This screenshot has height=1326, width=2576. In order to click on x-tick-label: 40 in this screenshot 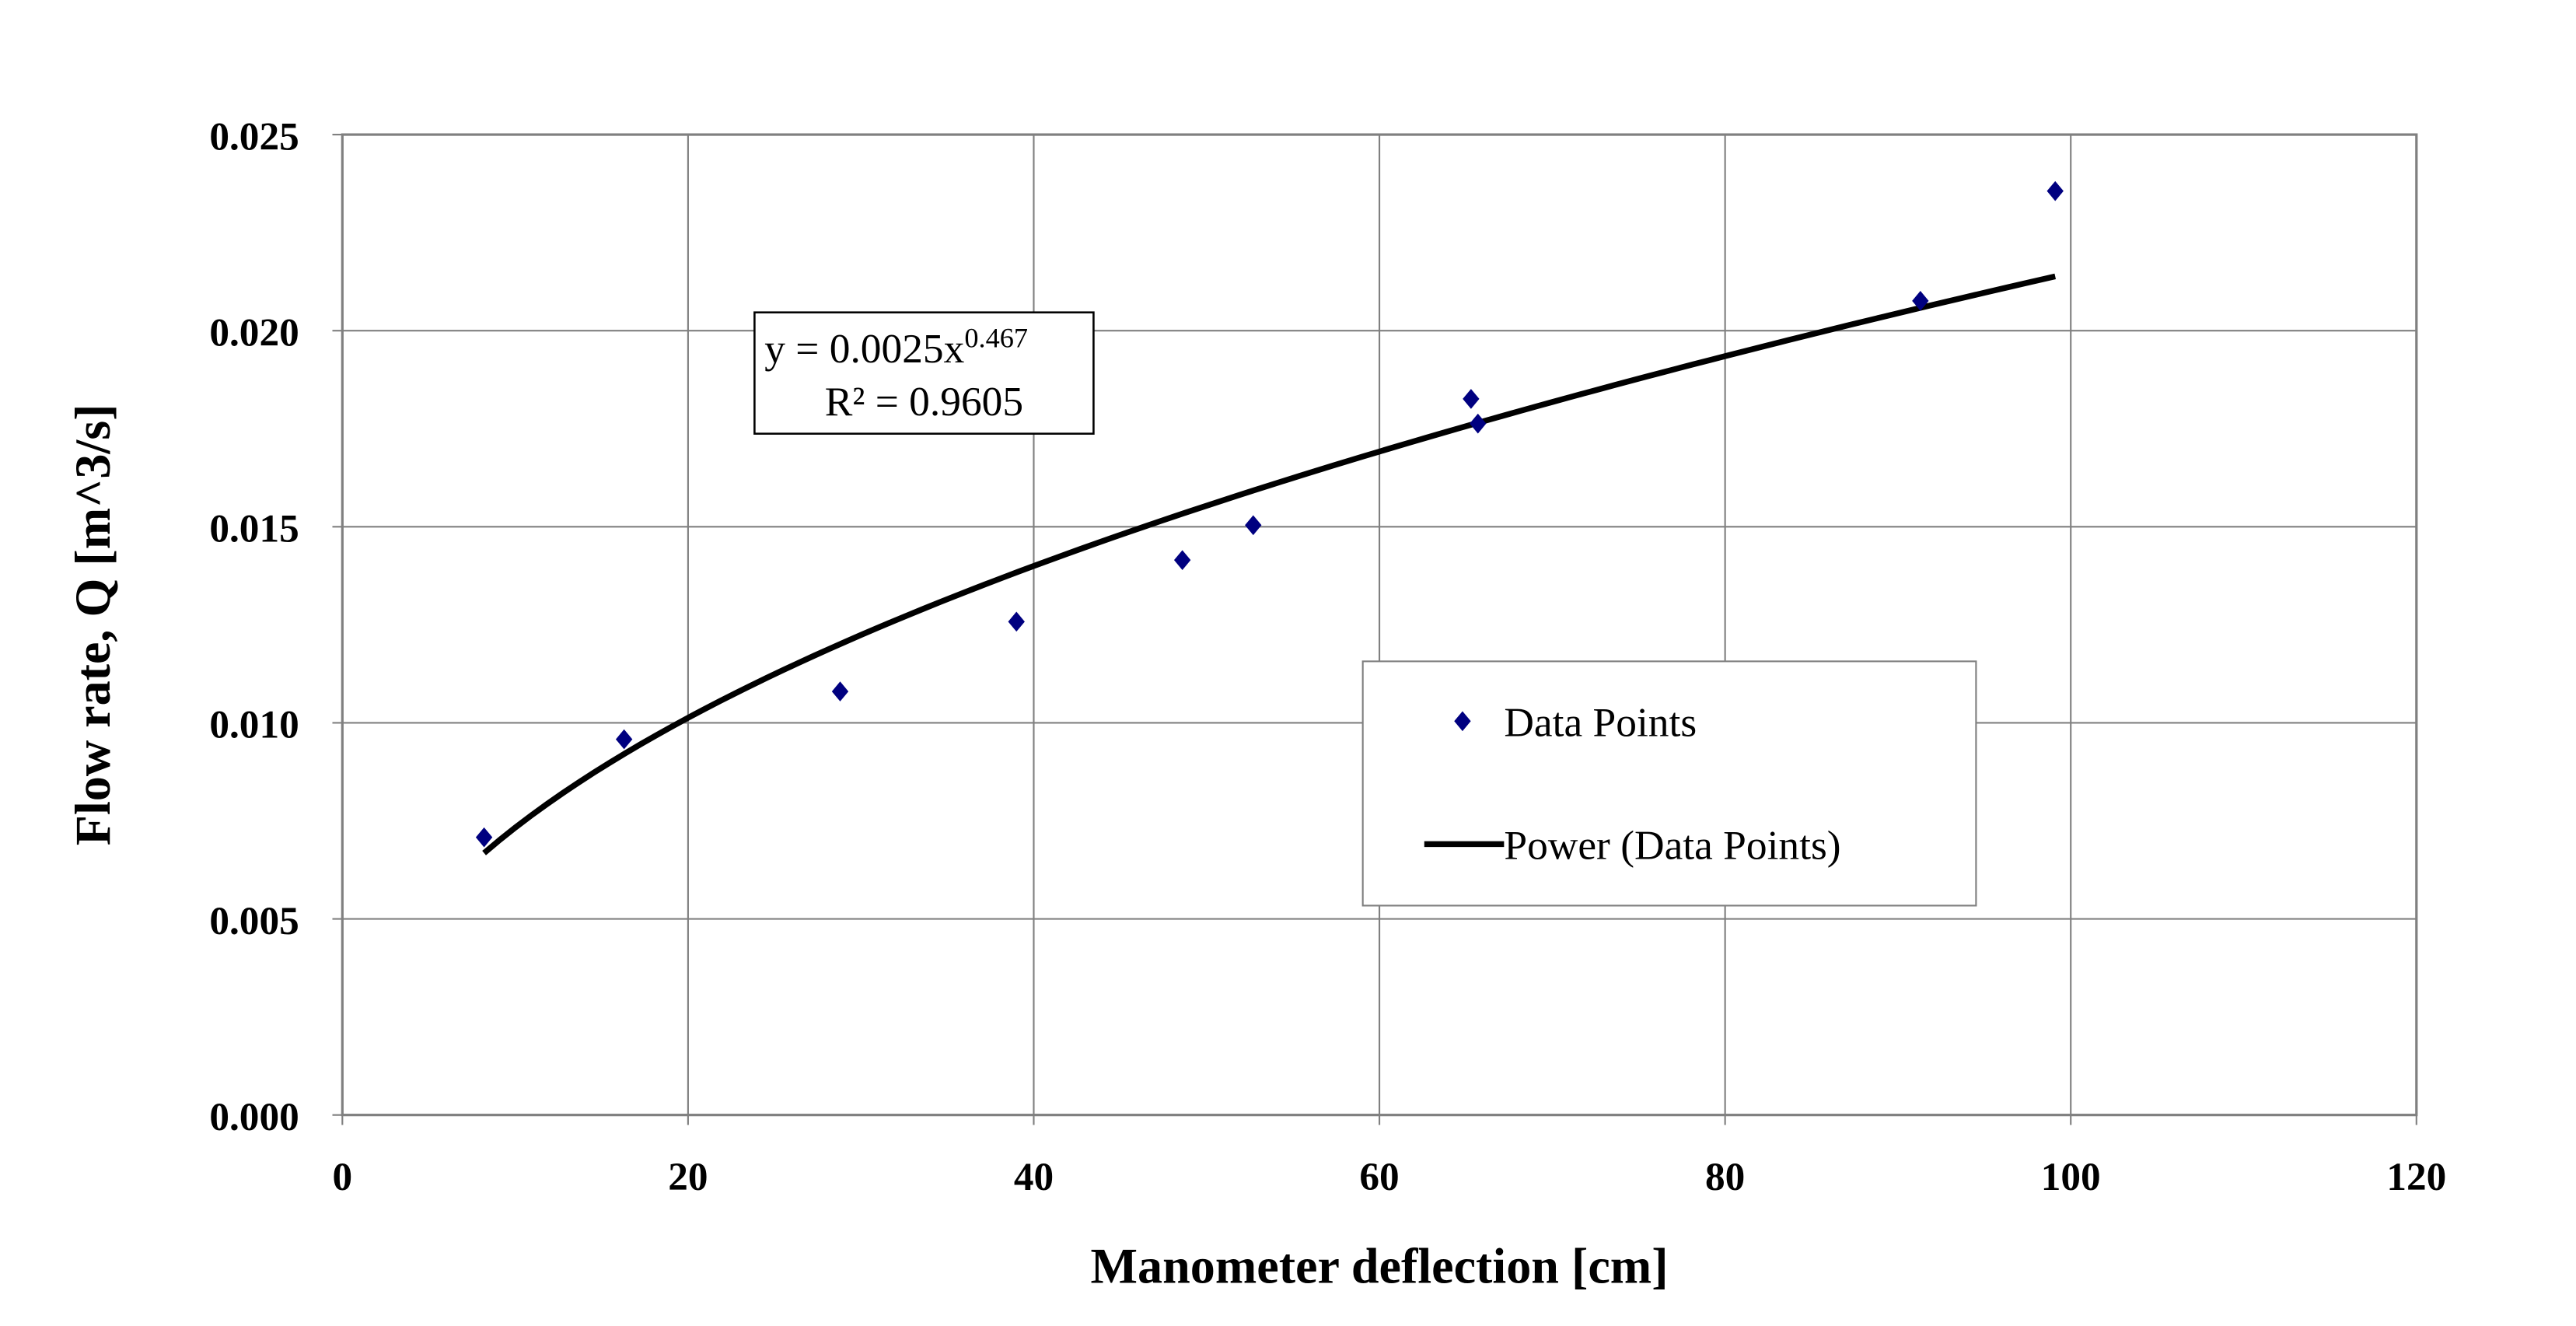, I will do `click(1034, 1177)`.